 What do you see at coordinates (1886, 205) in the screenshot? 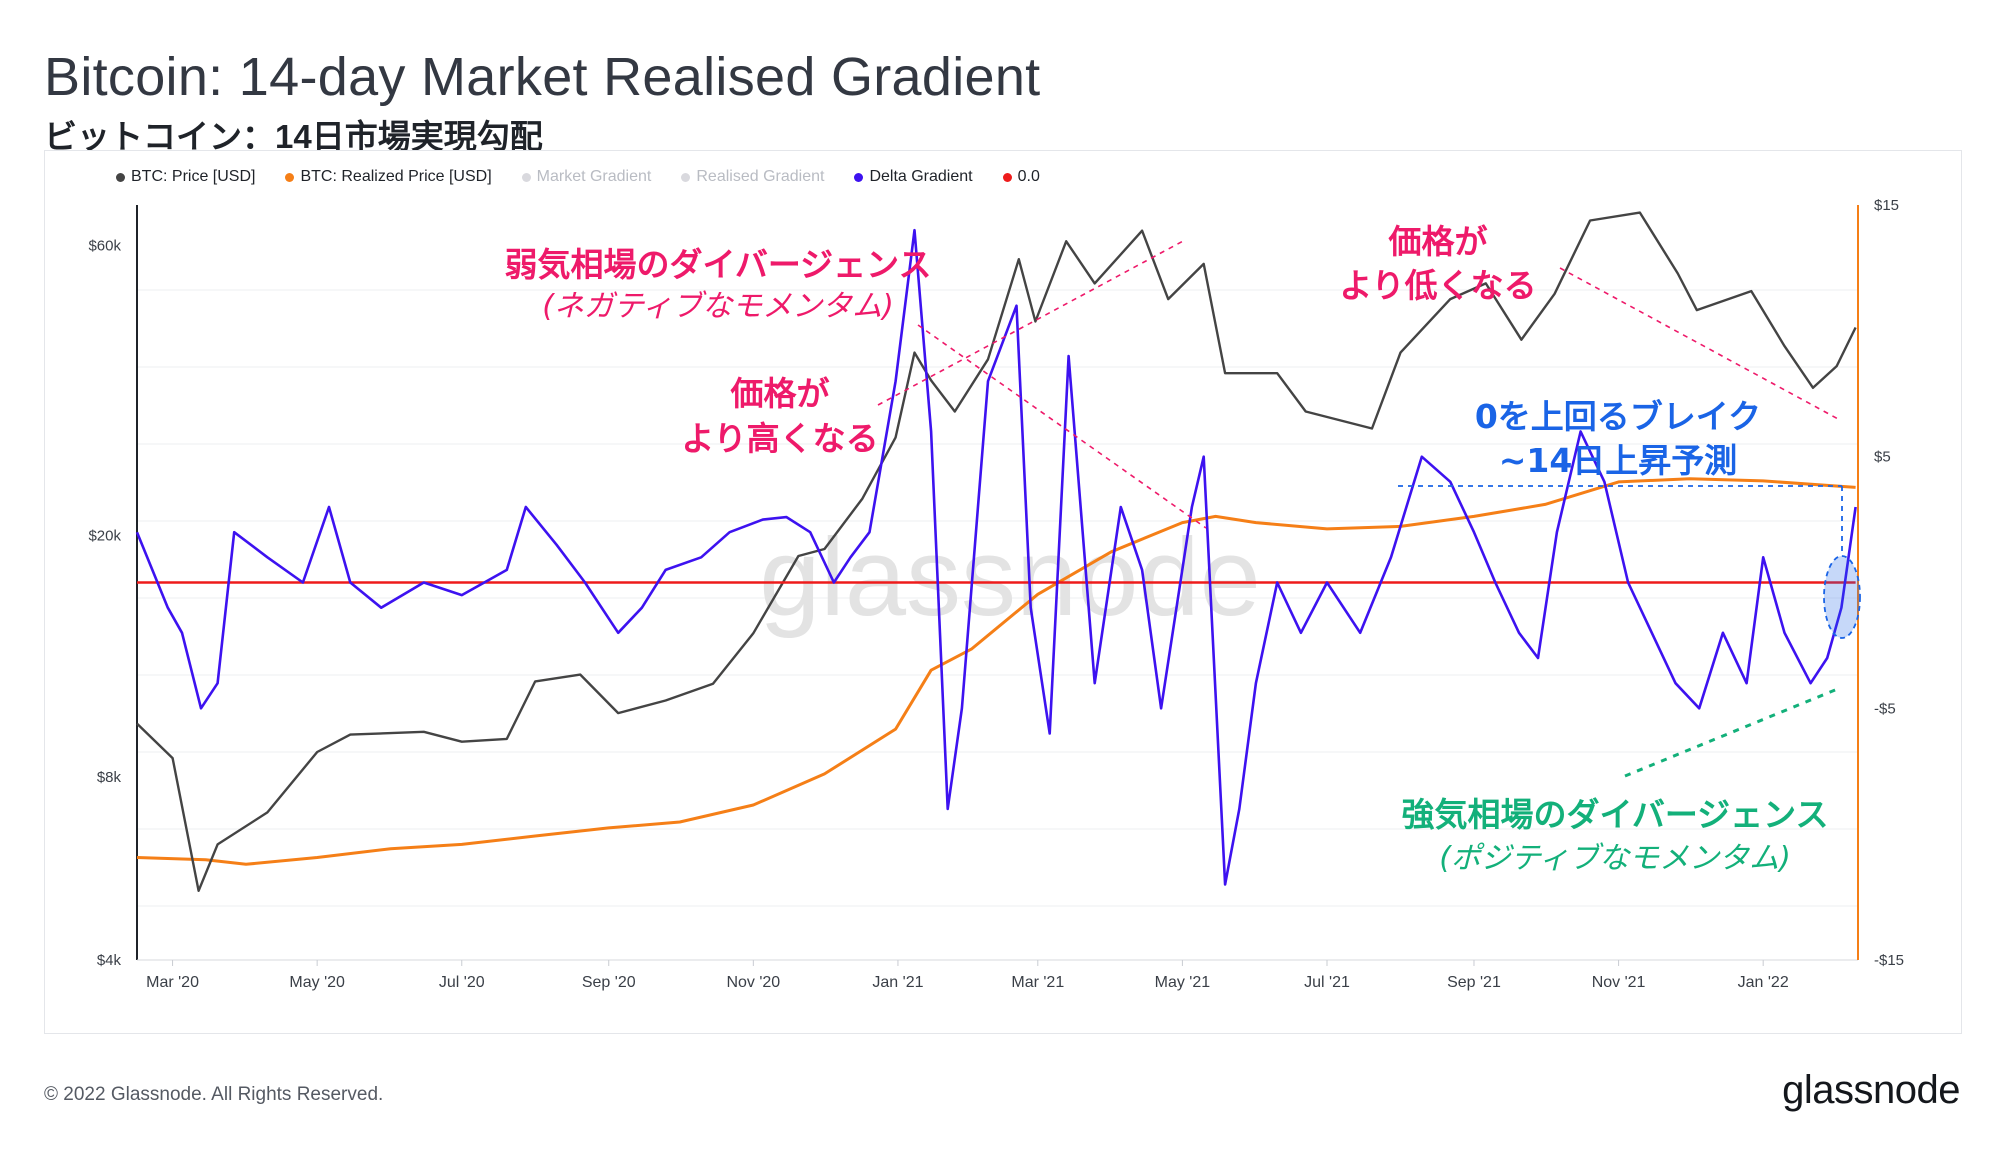
I see `y-right-tick-label: $15` at bounding box center [1886, 205].